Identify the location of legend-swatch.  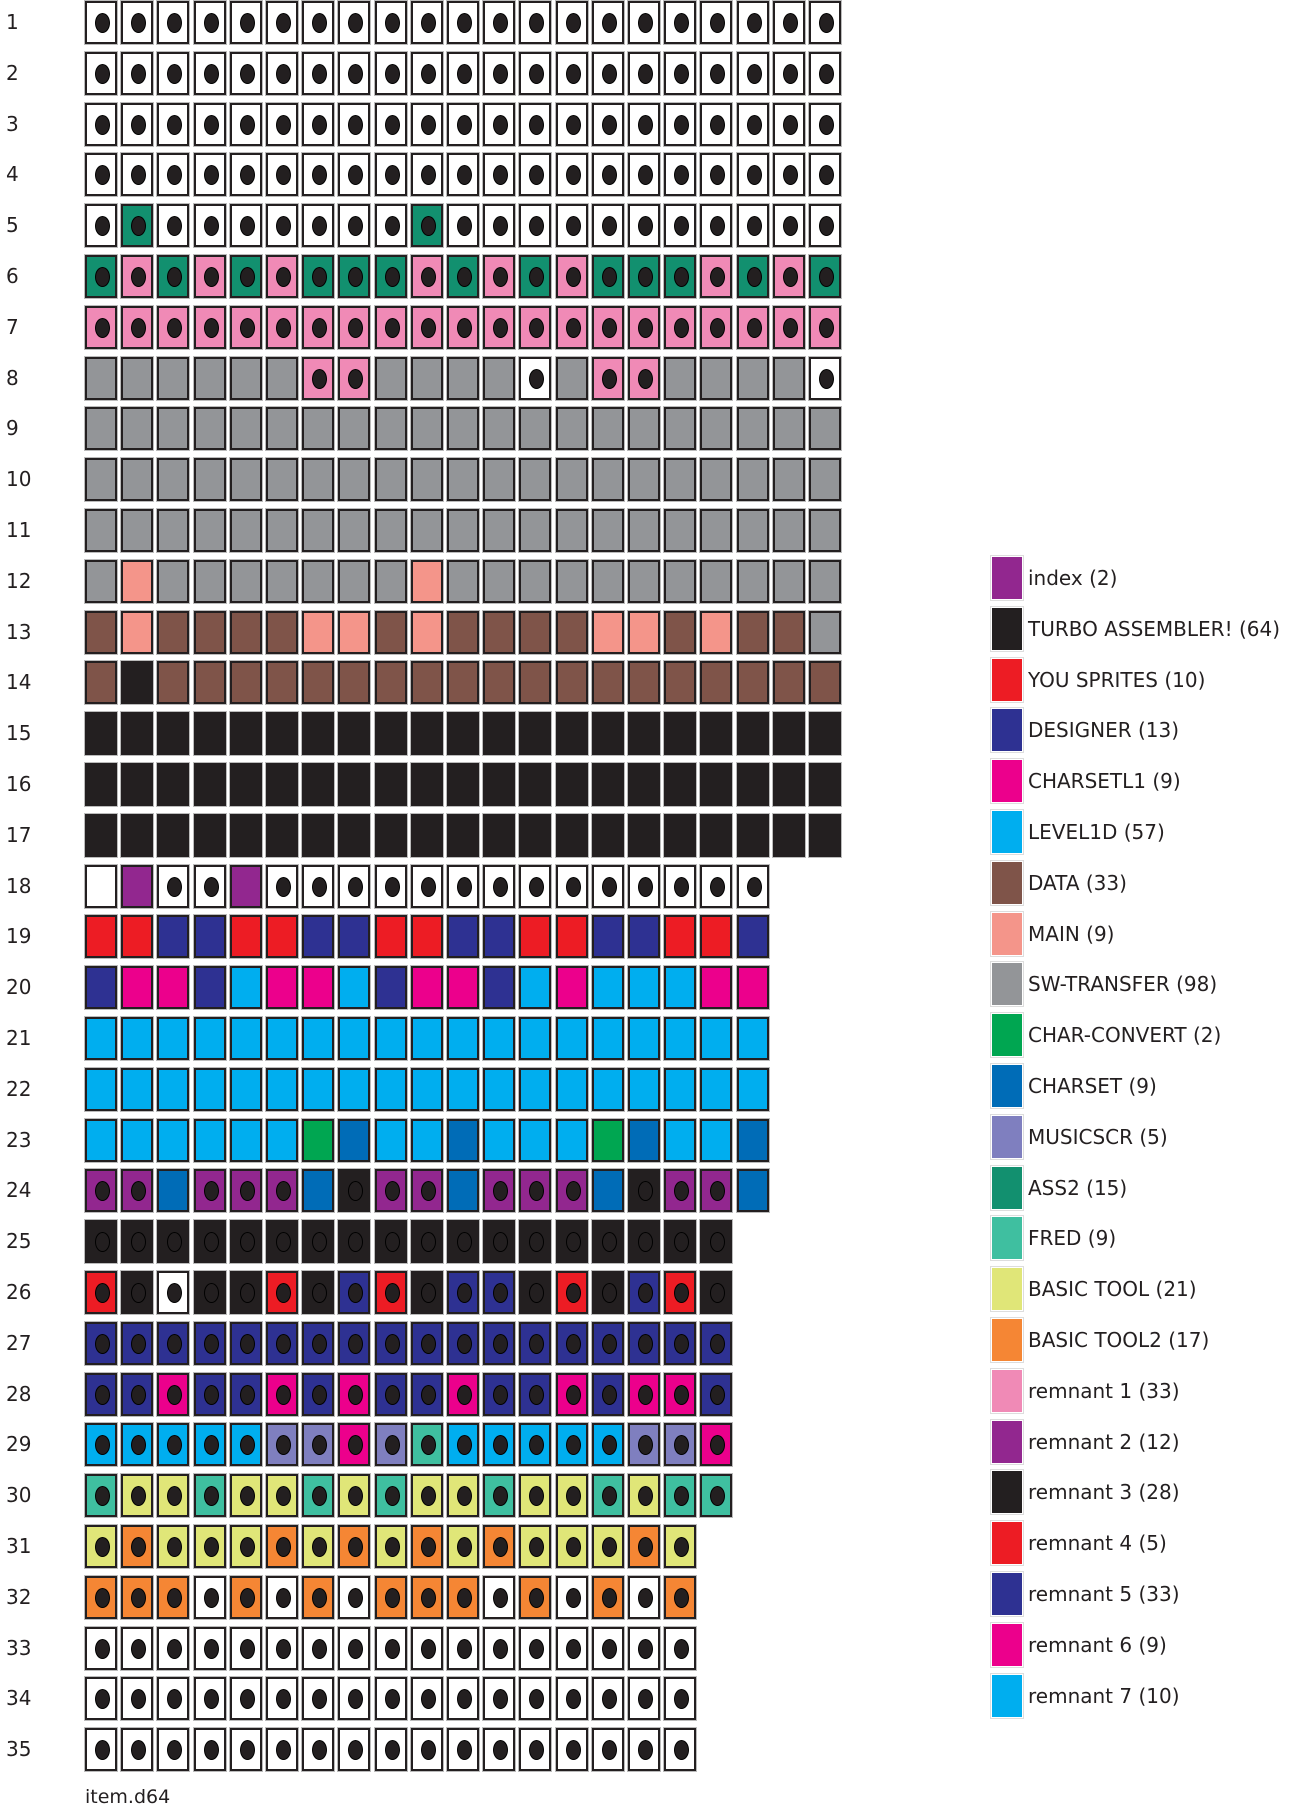
(1007, 1543).